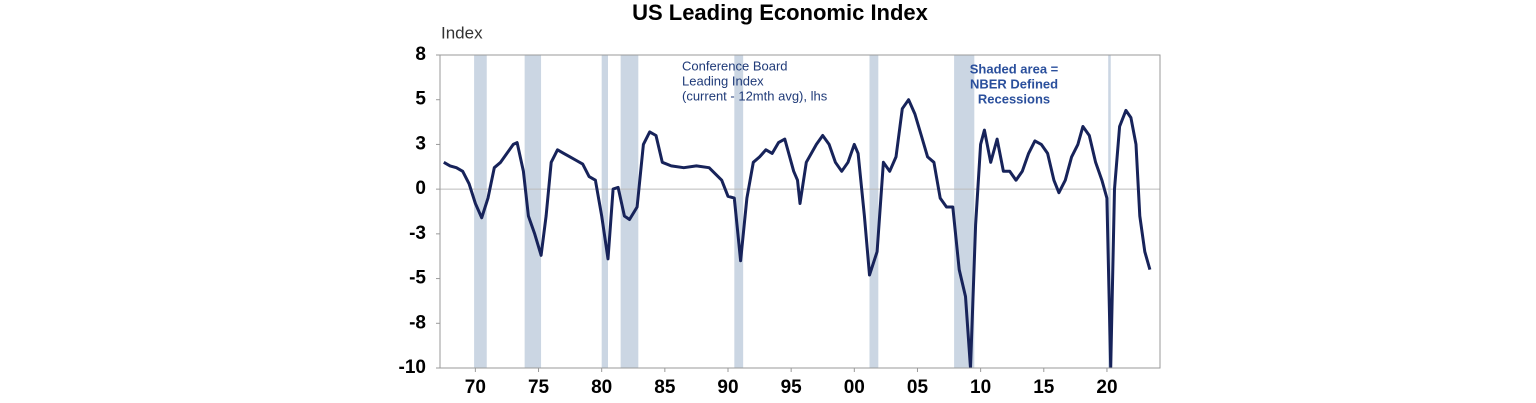  What do you see at coordinates (727, 387) in the screenshot?
I see `x-tick-label: 90` at bounding box center [727, 387].